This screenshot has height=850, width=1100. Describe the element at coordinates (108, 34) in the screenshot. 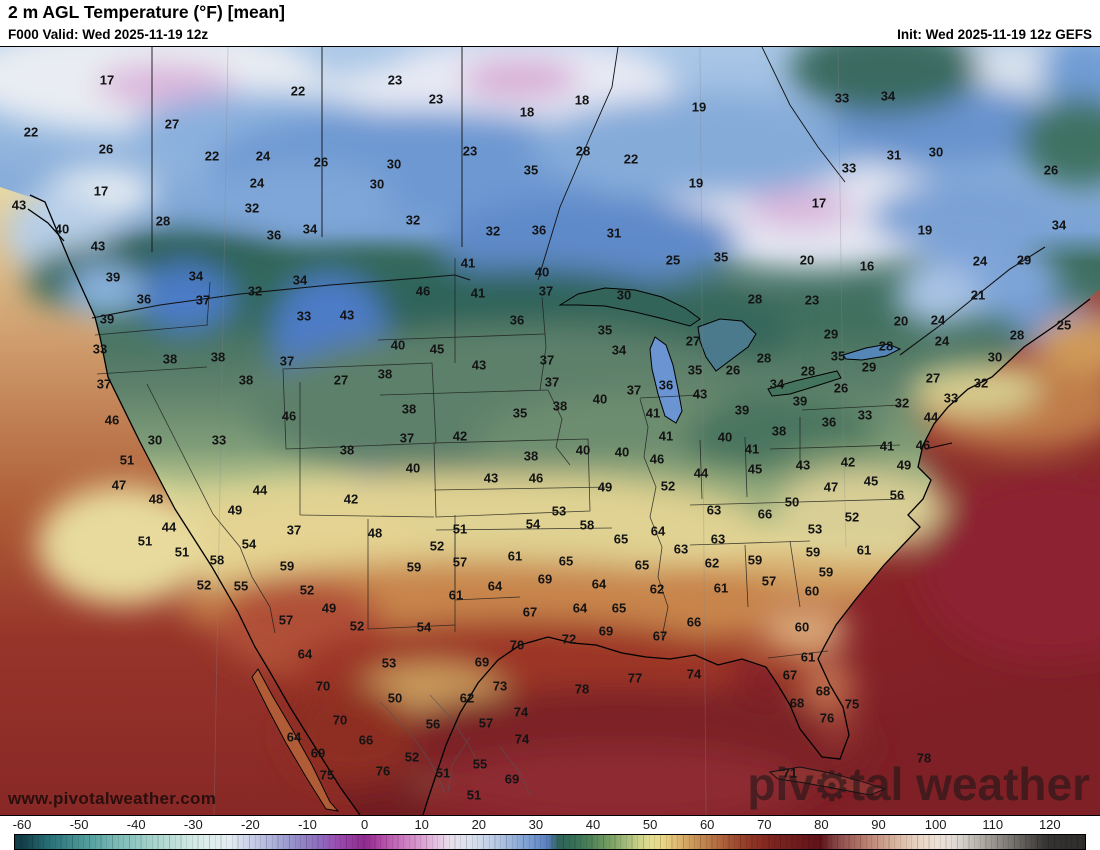

I see `valid-time-label: F000 Valid: Wed 2025-11-19 12z` at that location.